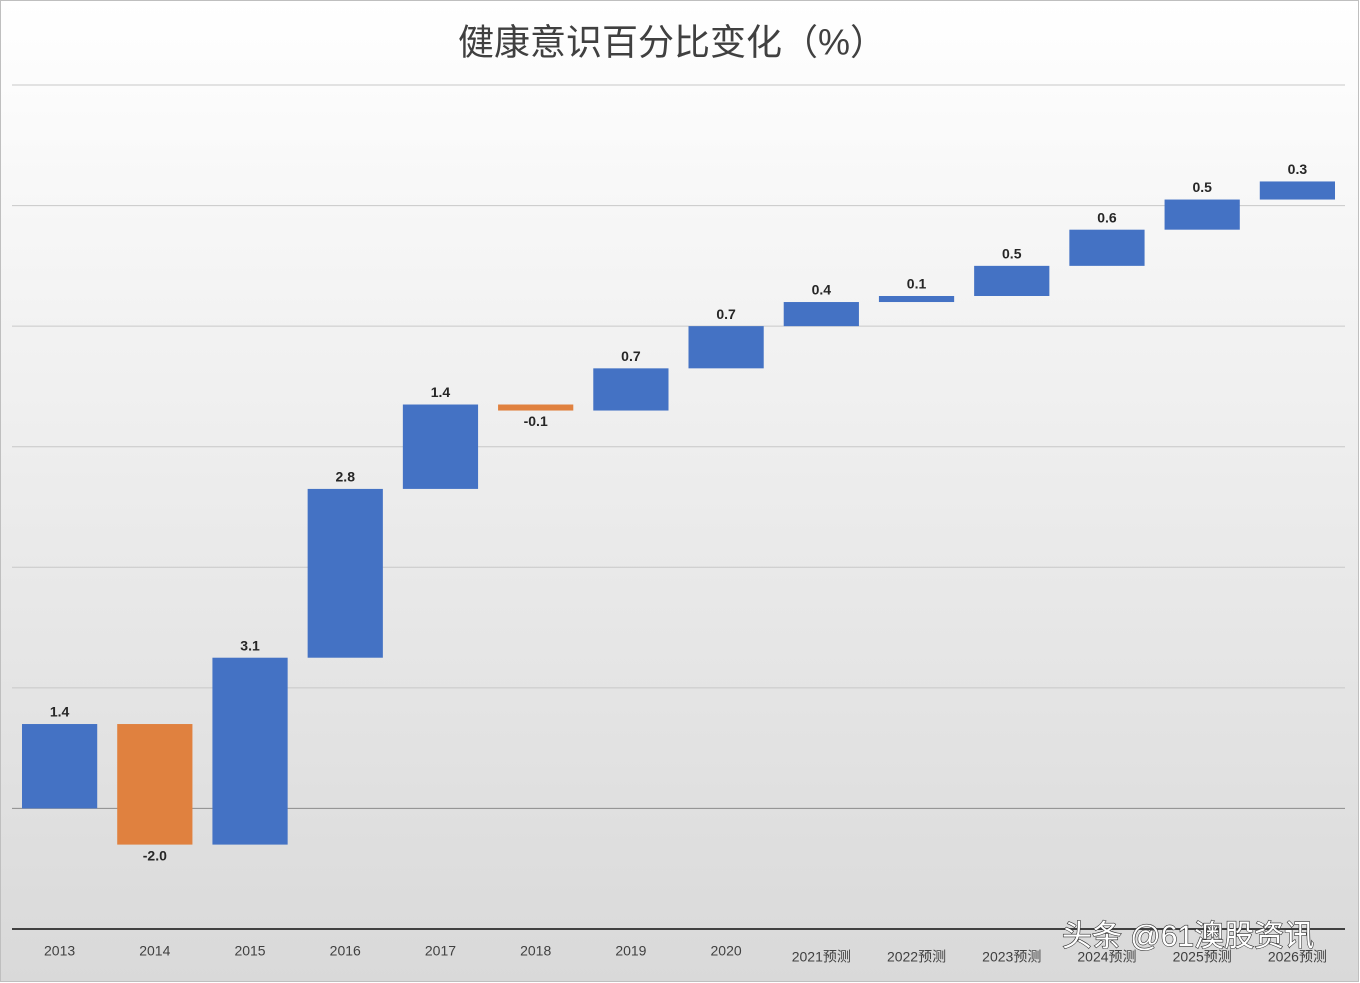  What do you see at coordinates (1188, 936) in the screenshot?
I see `watermark: 头条 @61澳股资讯` at bounding box center [1188, 936].